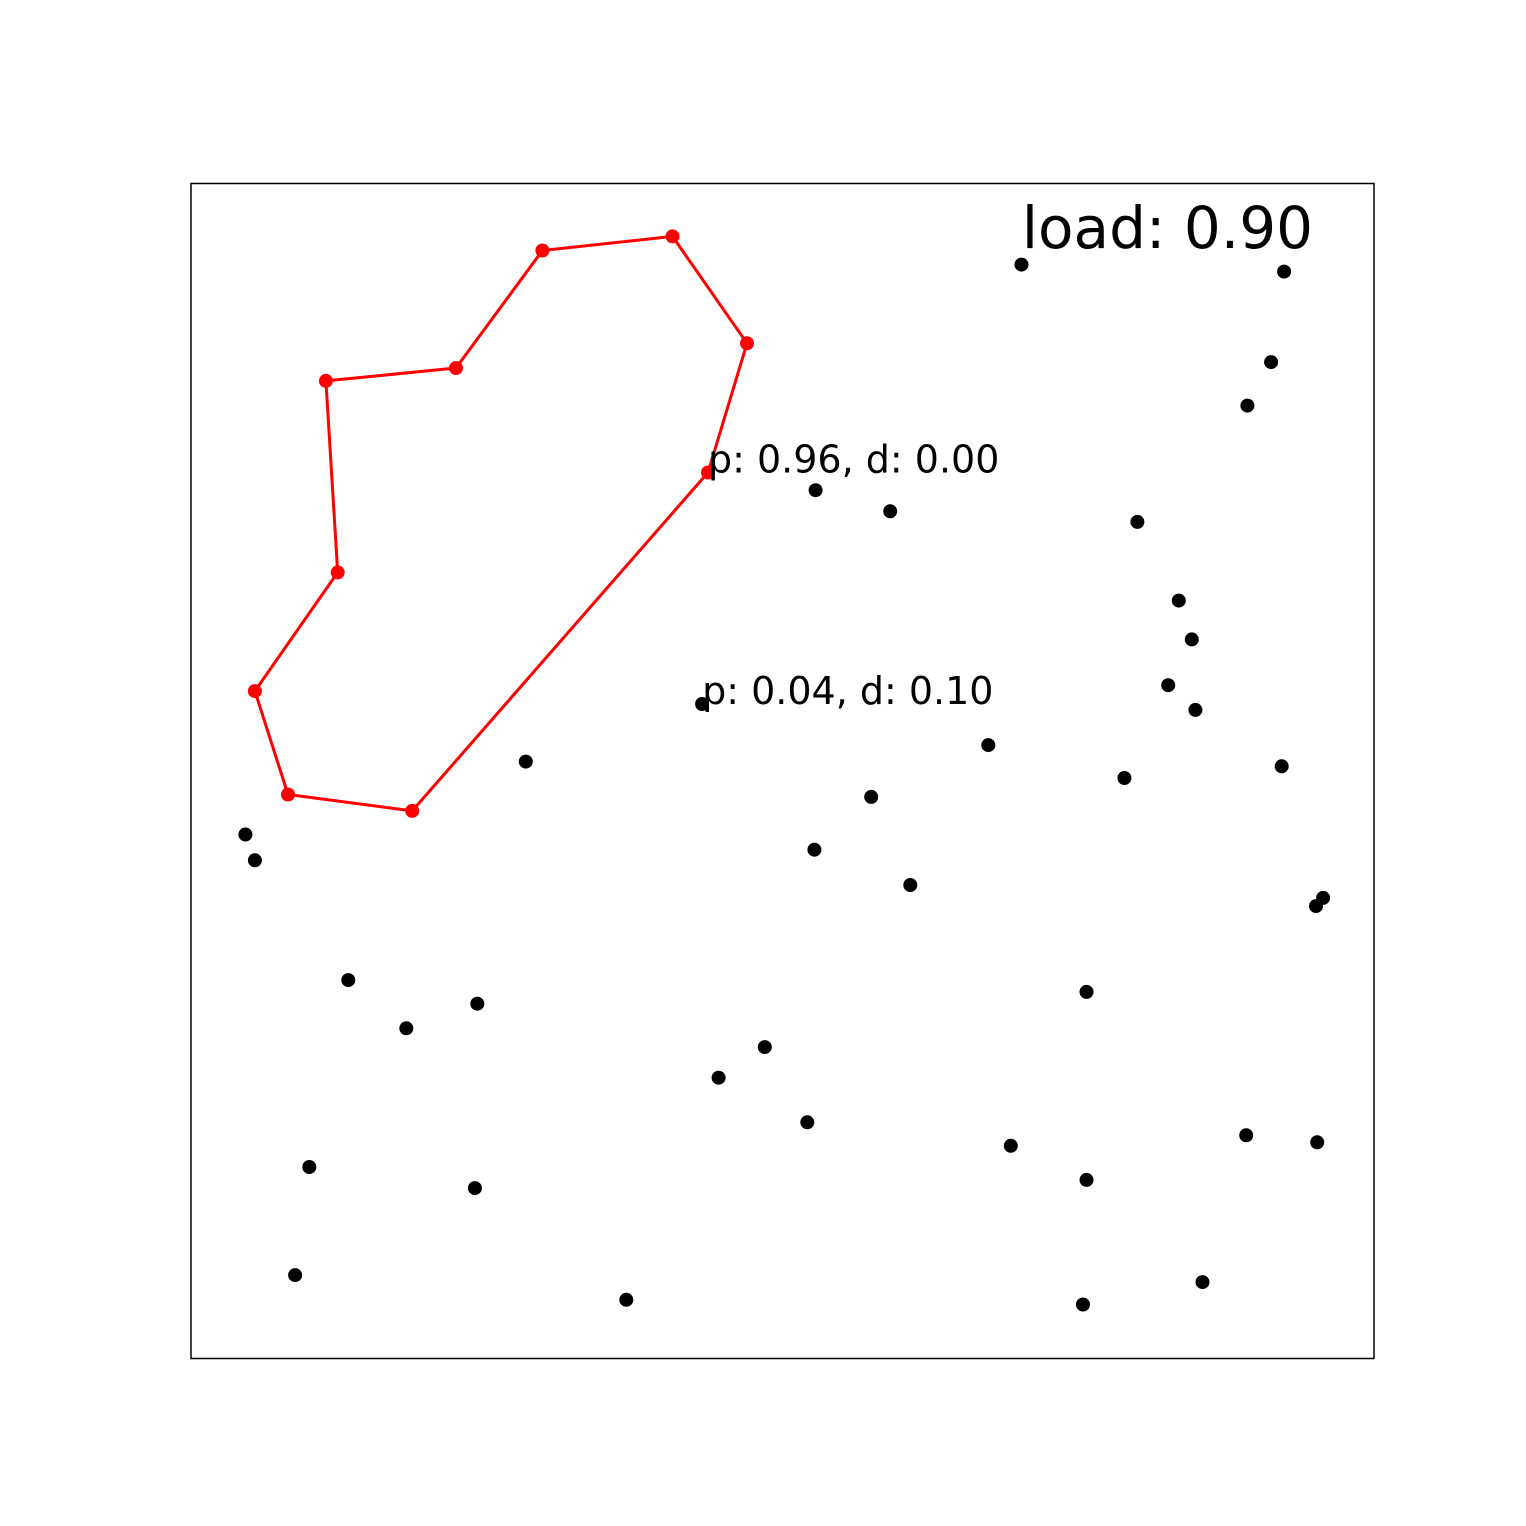  I want to click on annotation-p004: p: 0.04, d: 0.10, so click(847, 691).